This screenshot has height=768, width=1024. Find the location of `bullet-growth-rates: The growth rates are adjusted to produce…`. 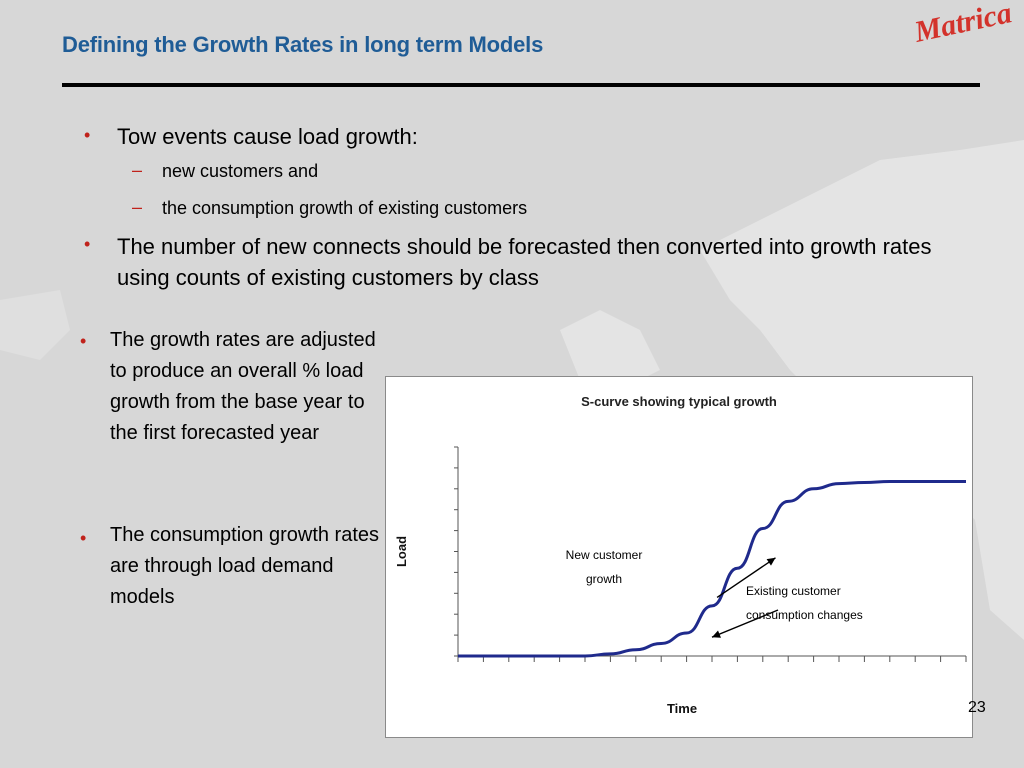

bullet-growth-rates: The growth rates are adjusted to produce… is located at coordinates (243, 386).